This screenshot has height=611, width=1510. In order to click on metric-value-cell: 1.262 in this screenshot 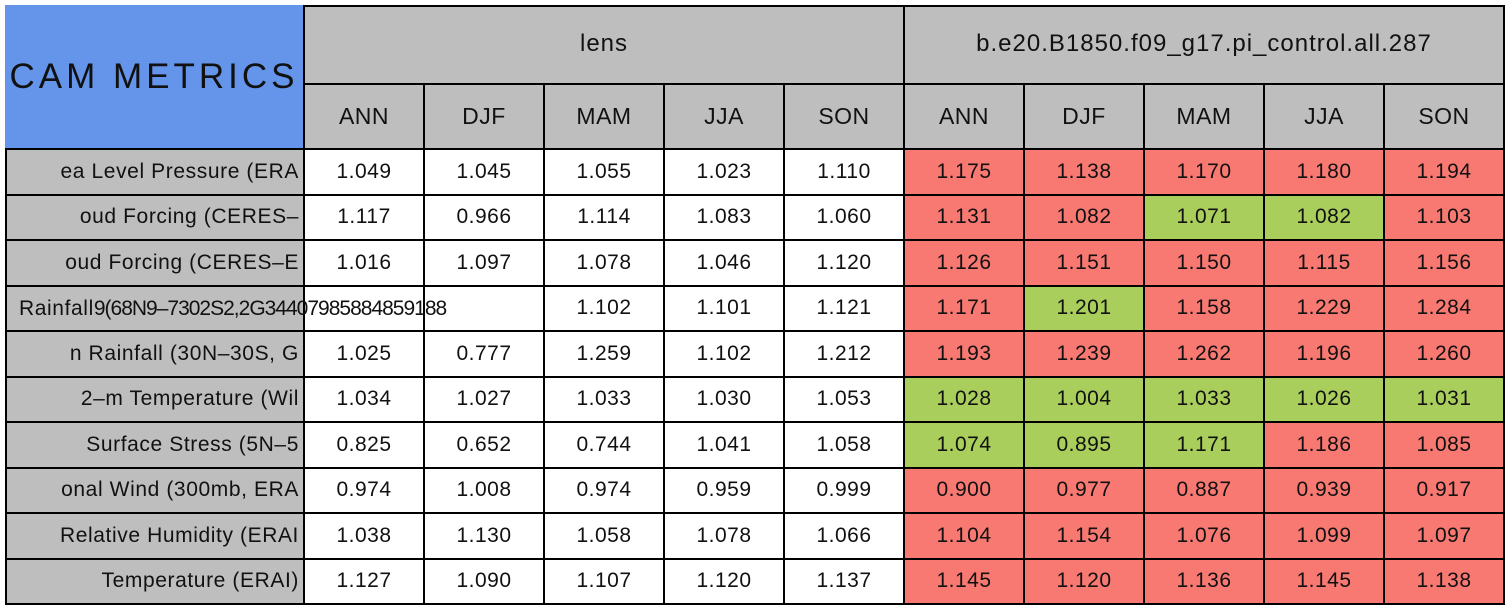, I will do `click(1205, 355)`.